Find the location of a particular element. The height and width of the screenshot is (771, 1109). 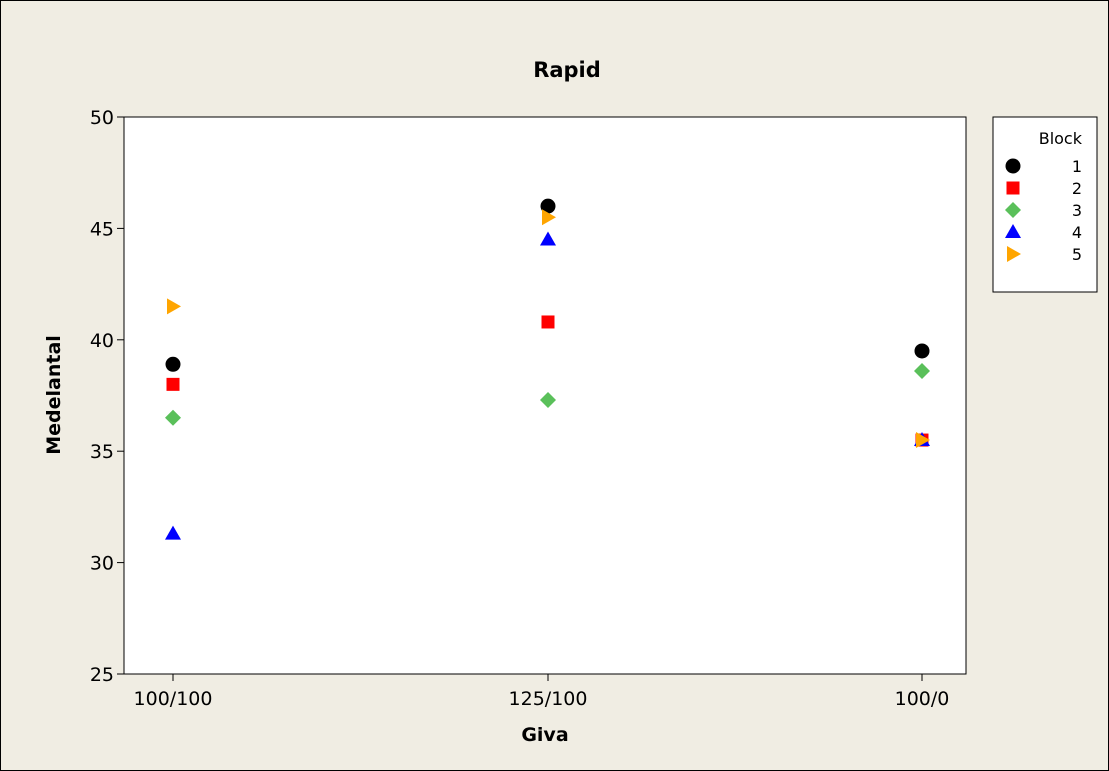

legend-label-5: 5 is located at coordinates (1077, 254).